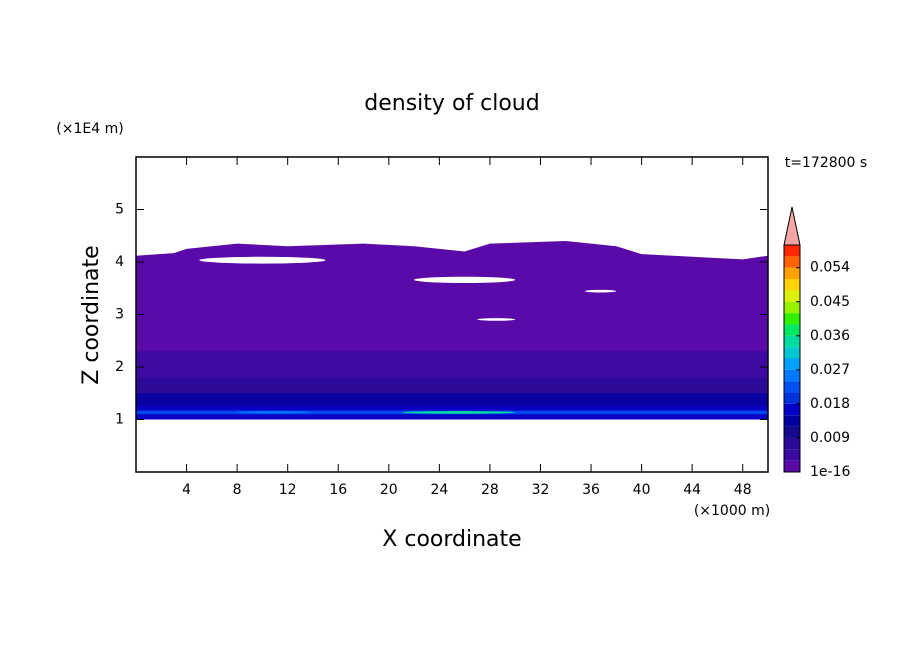  Describe the element at coordinates (642, 490) in the screenshot. I see `x-tick-label: 40` at that location.